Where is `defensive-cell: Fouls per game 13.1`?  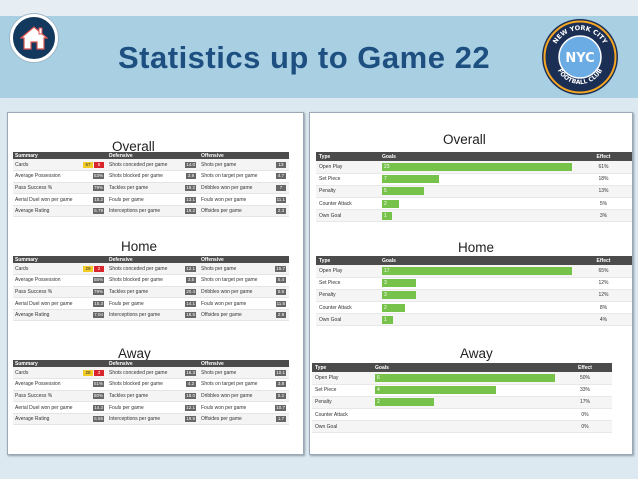
defensive-cell: Fouls per game 13.1 is located at coordinates (153, 199).